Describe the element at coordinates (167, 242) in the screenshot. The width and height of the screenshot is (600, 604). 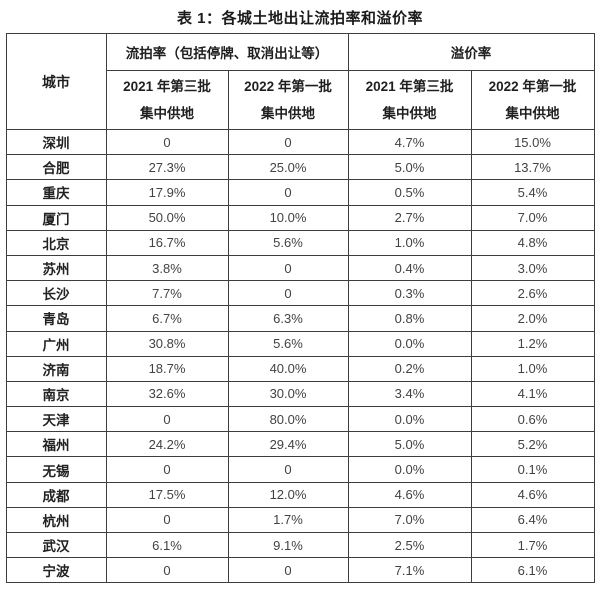
I see `value-cell: 16.7%` at that location.